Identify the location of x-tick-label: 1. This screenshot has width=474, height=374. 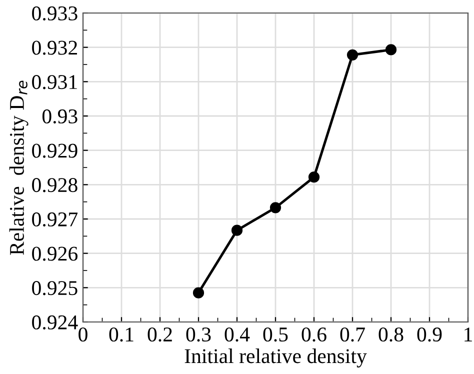
(468, 335).